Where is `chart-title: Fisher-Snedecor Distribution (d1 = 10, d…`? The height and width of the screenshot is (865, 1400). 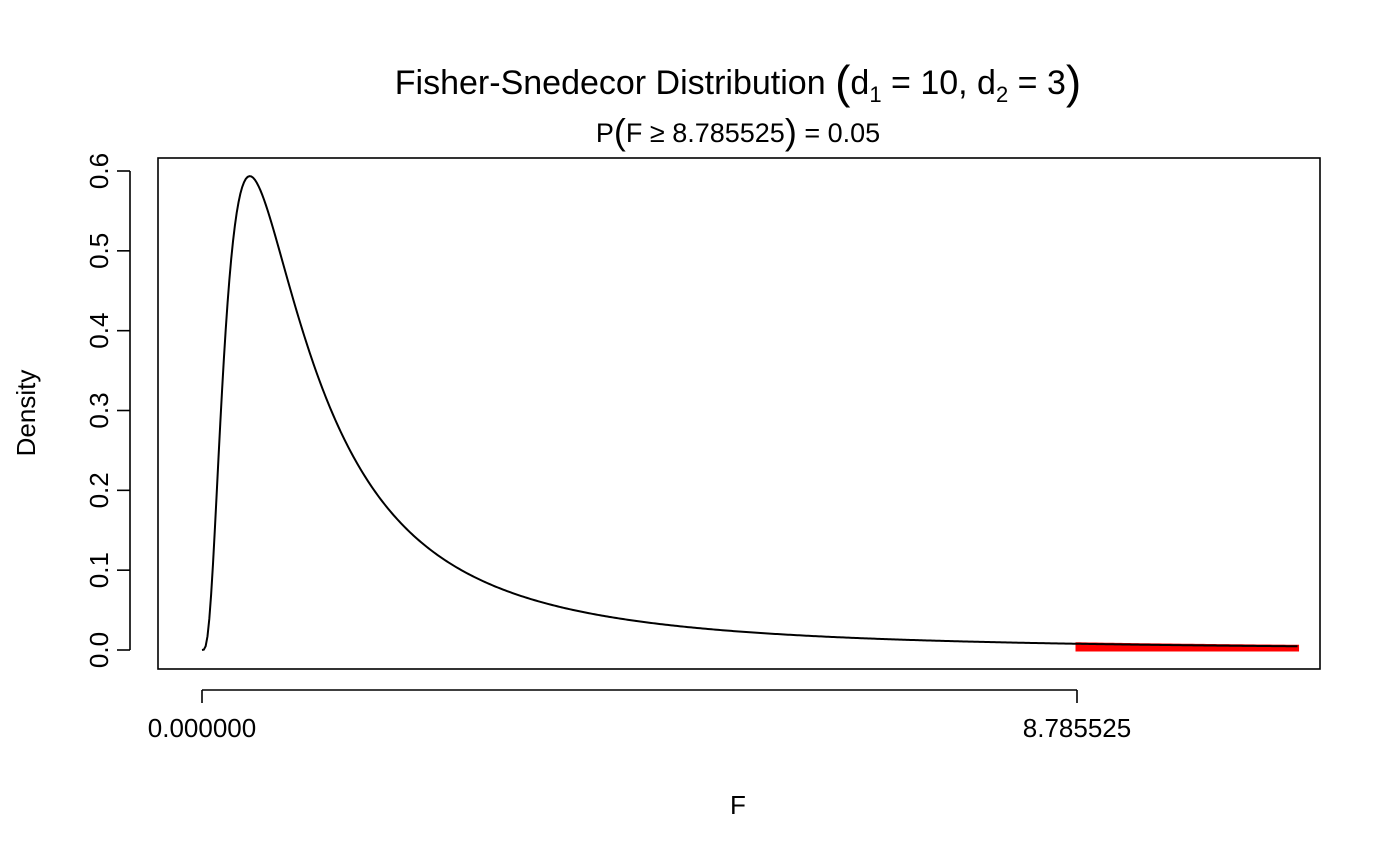 chart-title: Fisher-Snedecor Distribution (d1 = 10, d… is located at coordinates (738, 82).